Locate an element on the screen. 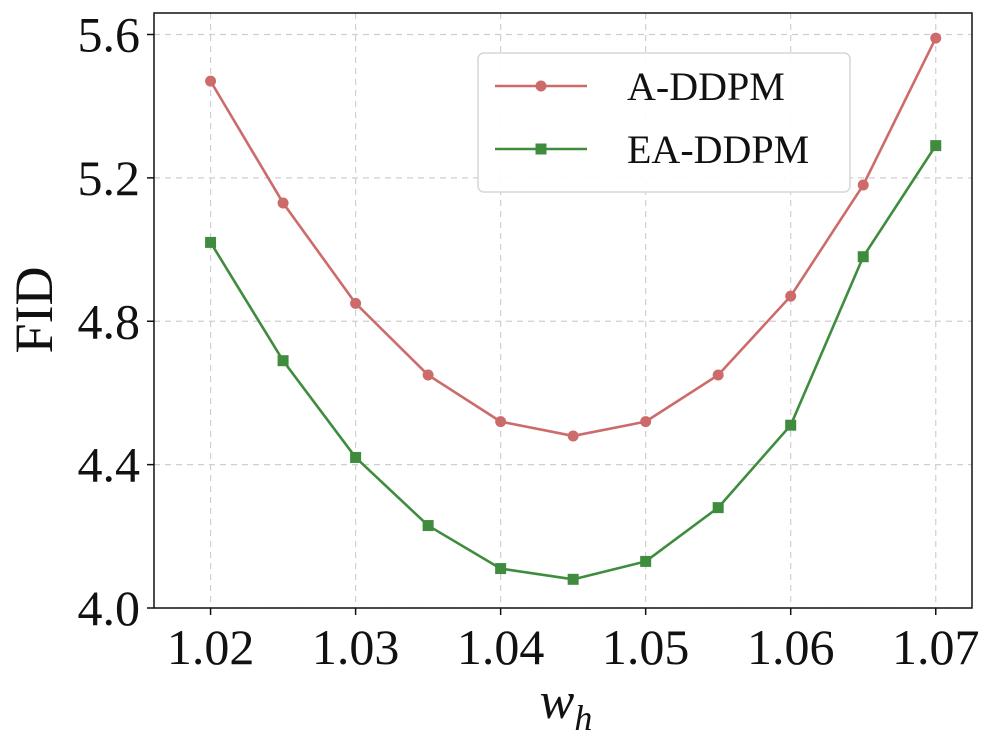  x-axis-label-main: w is located at coordinates (557, 701).